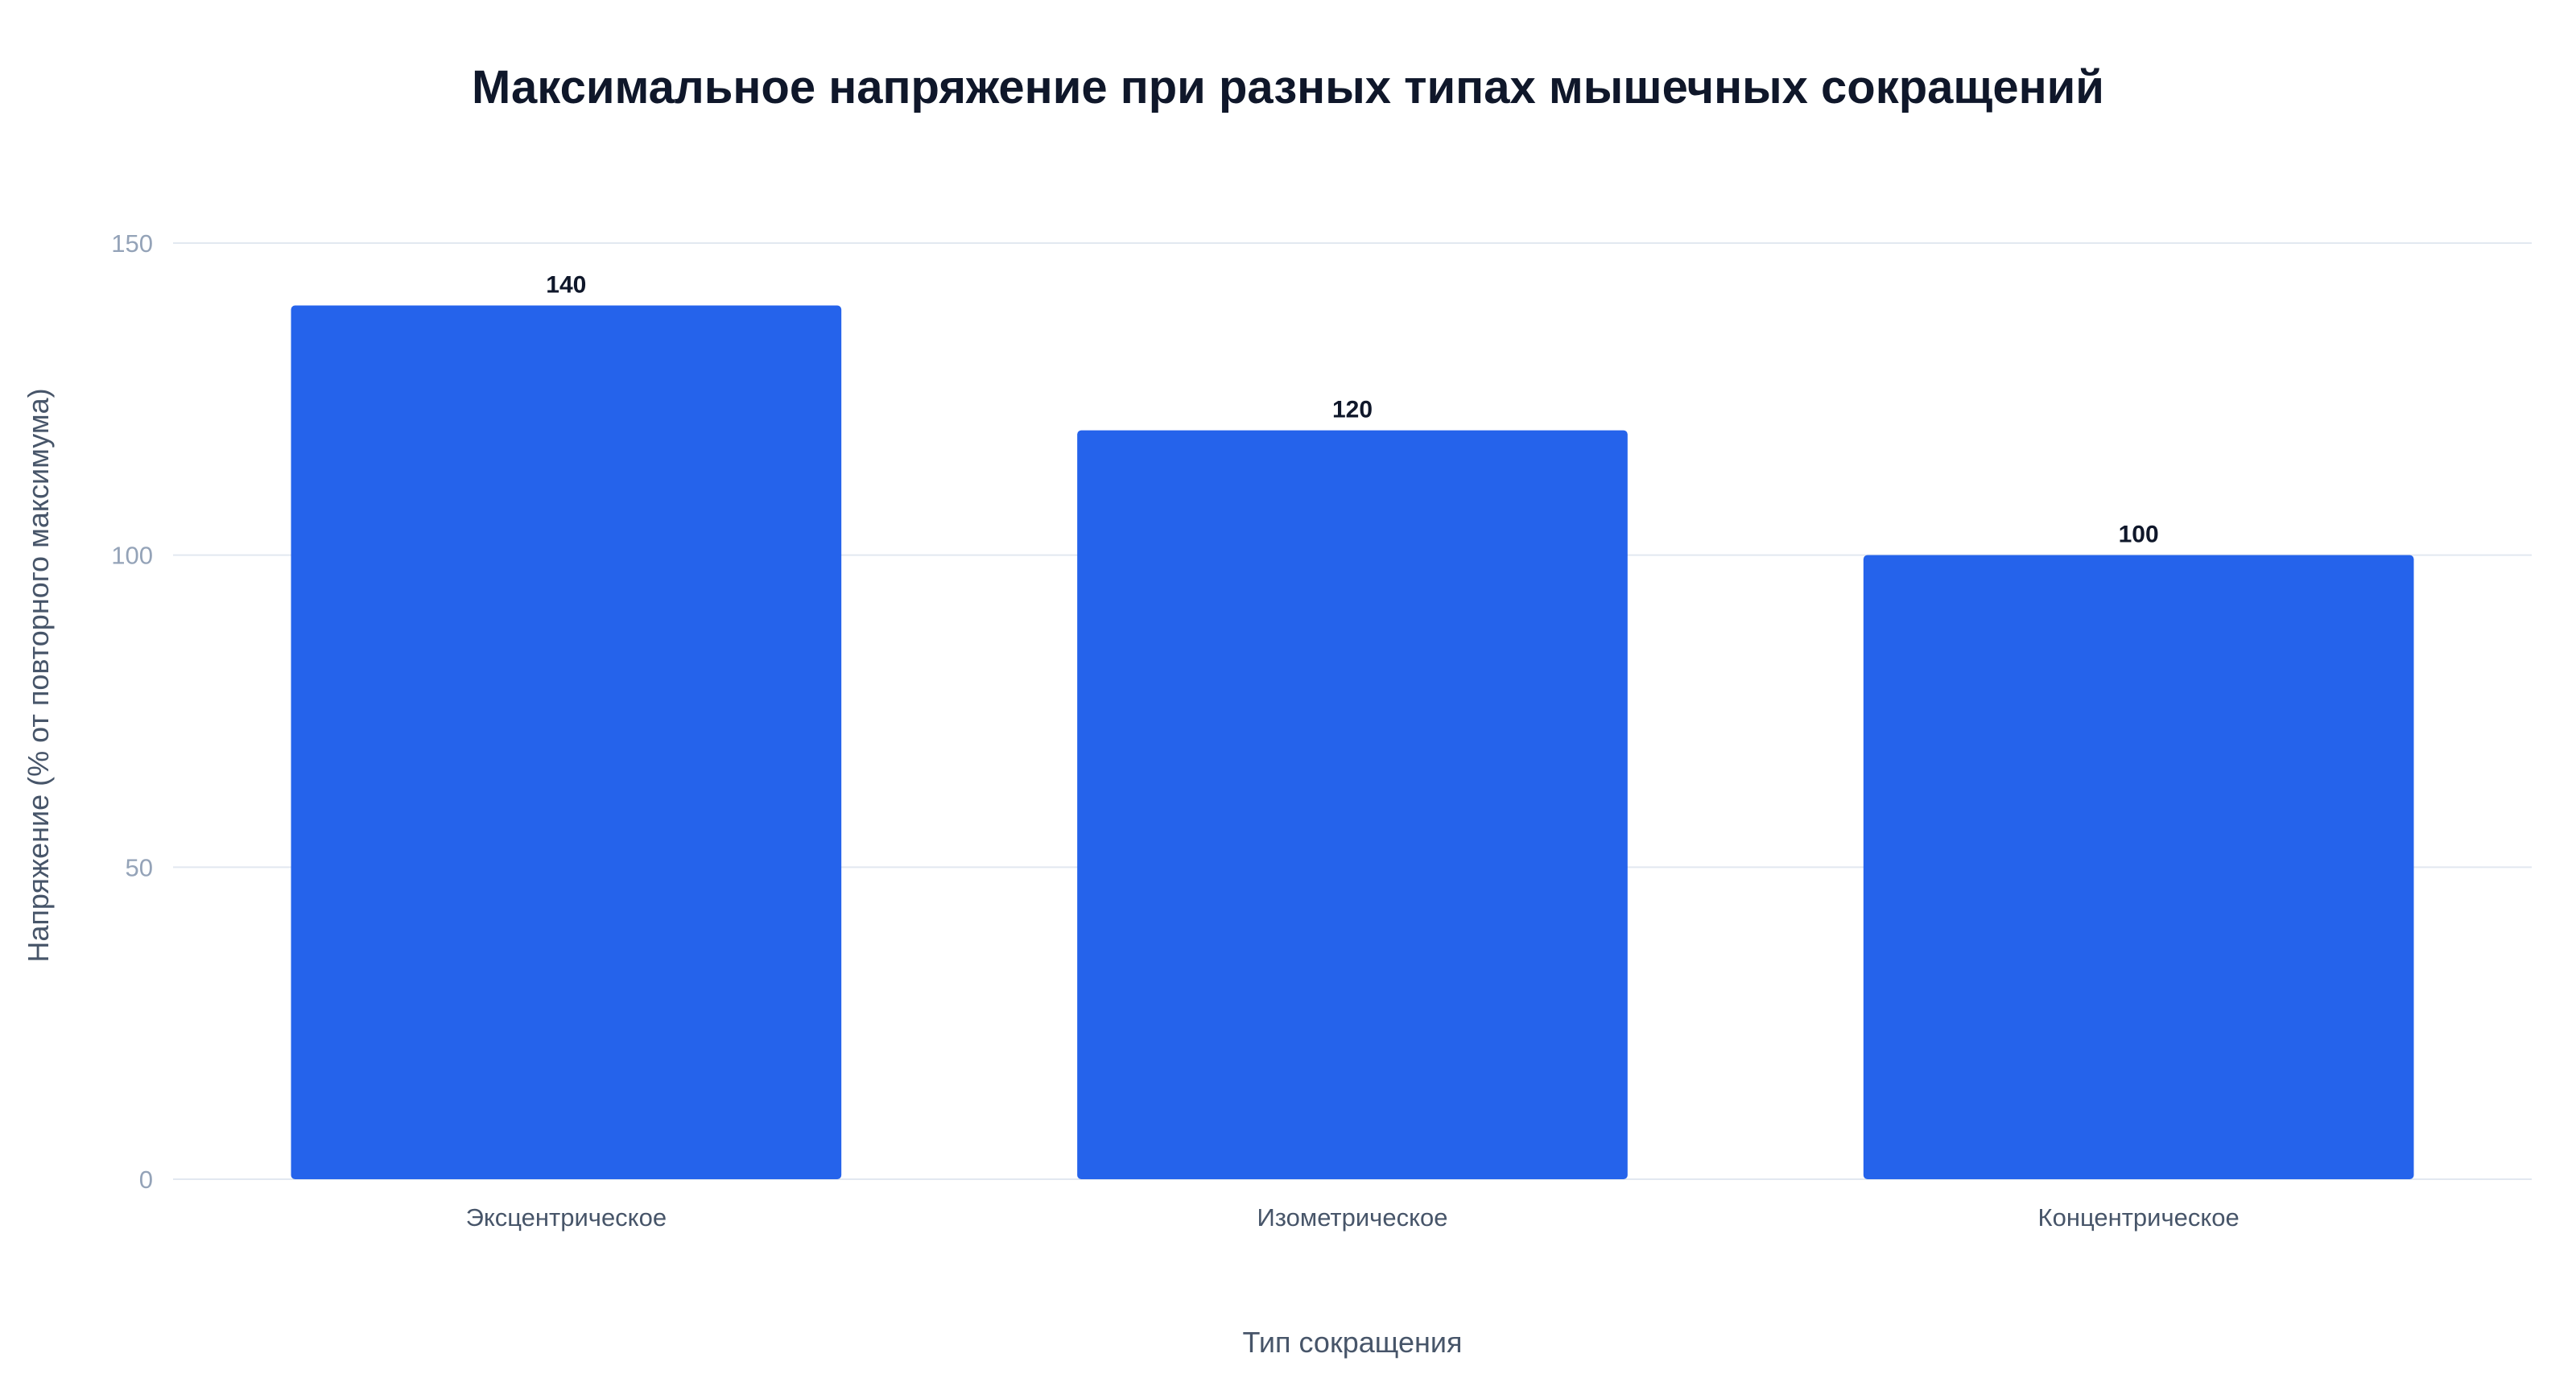 This screenshot has height=1374, width=2576. What do you see at coordinates (2139, 1217) in the screenshot?
I see `x-tick-label: Концентрическое` at bounding box center [2139, 1217].